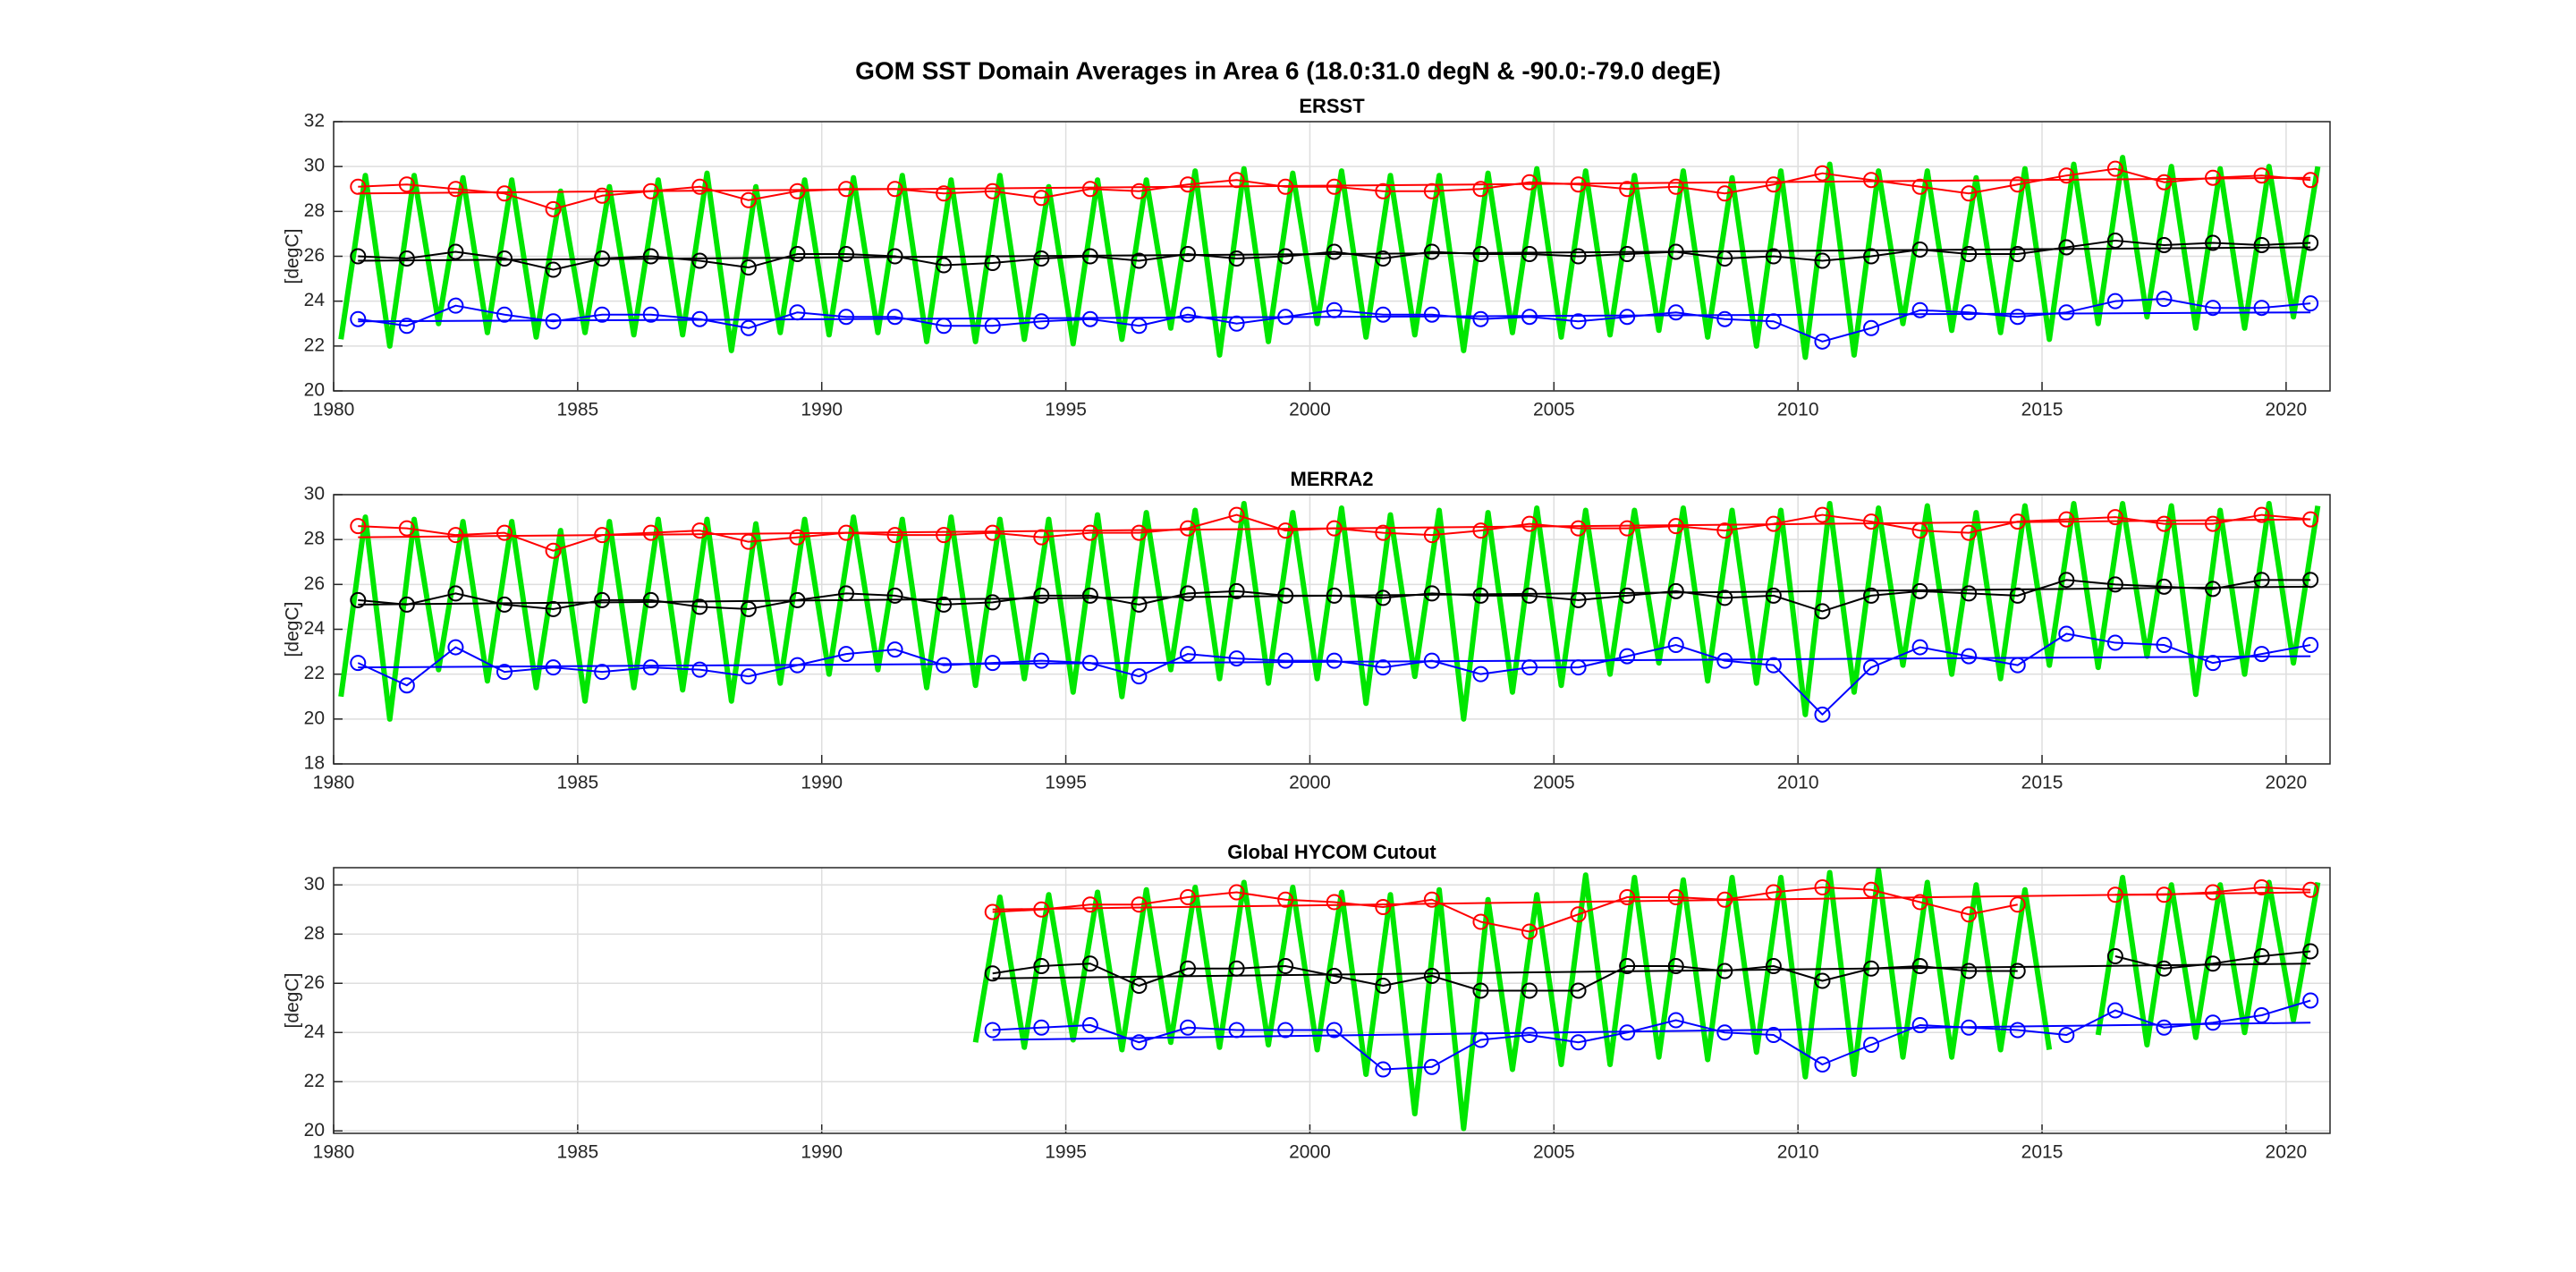  Describe the element at coordinates (293, 629) in the screenshot. I see `y-axis-label: [degC]` at that location.